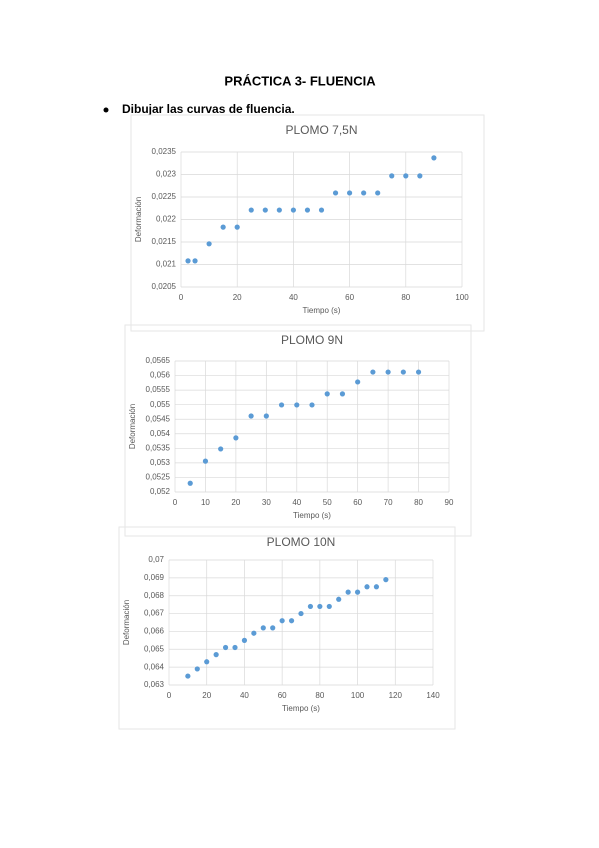 This screenshot has height=848, width=599. What do you see at coordinates (154, 577) in the screenshot?
I see `y-tick-label: 0,069` at bounding box center [154, 577].